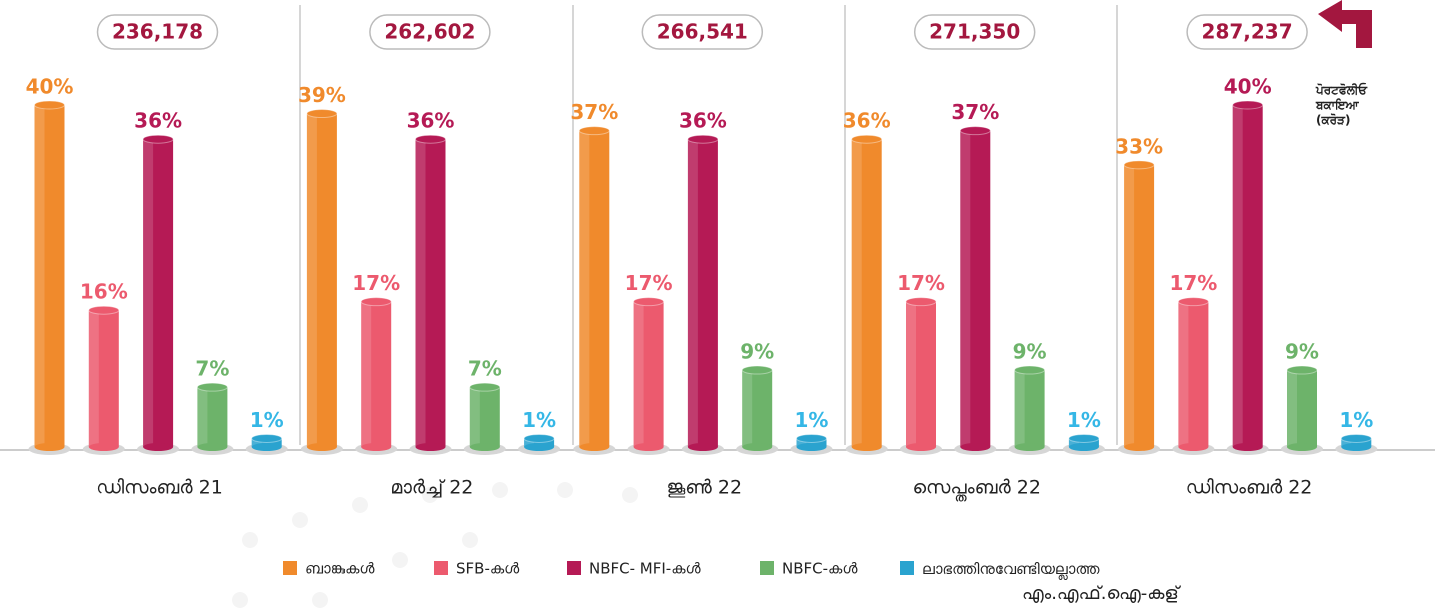  Describe the element at coordinates (704, 488) in the screenshot. I see `x-tick-label: ജൂൺ 22` at that location.